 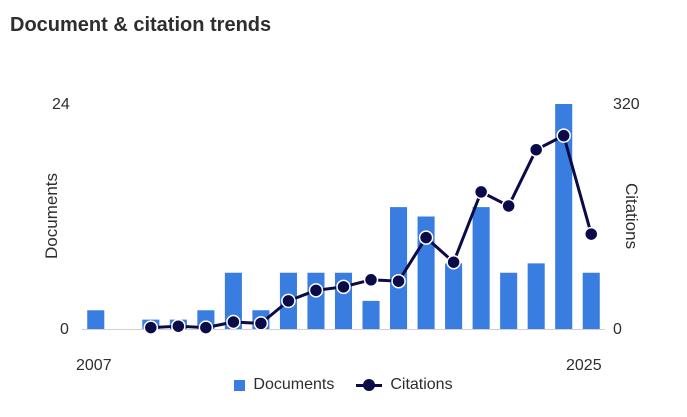 What do you see at coordinates (626, 104) in the screenshot?
I see `y-right-tick-max: 320` at bounding box center [626, 104].